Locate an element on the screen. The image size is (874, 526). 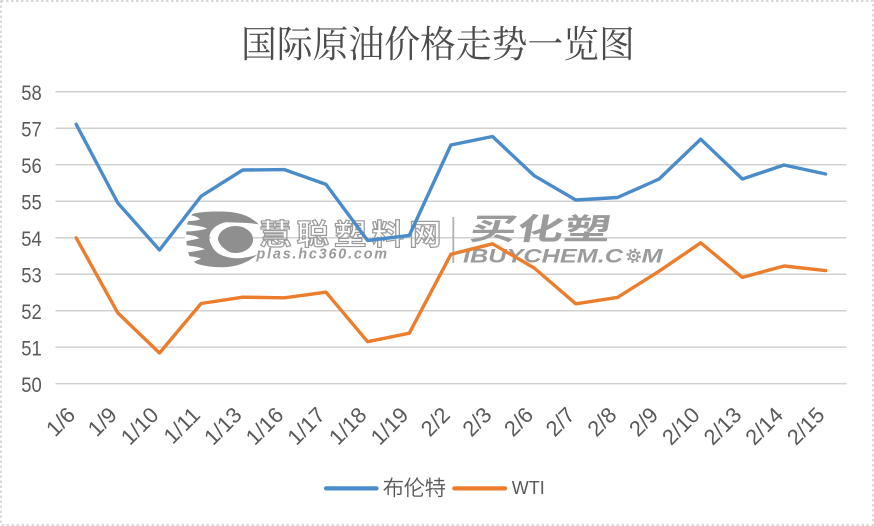
svg-text: 54 is located at coordinates (31, 239).